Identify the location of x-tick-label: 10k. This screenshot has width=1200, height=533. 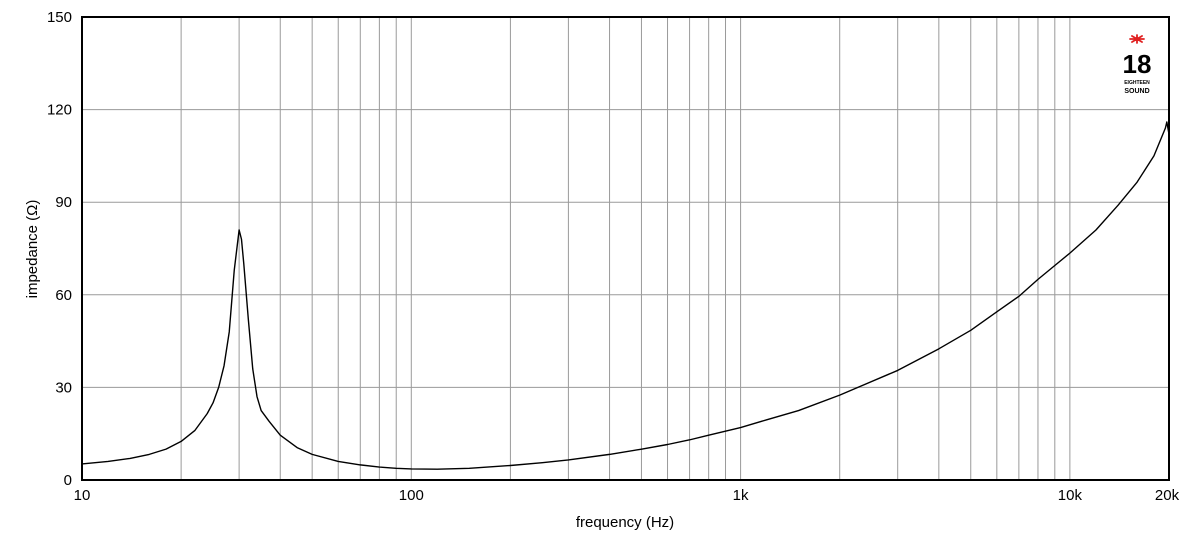
(1070, 495).